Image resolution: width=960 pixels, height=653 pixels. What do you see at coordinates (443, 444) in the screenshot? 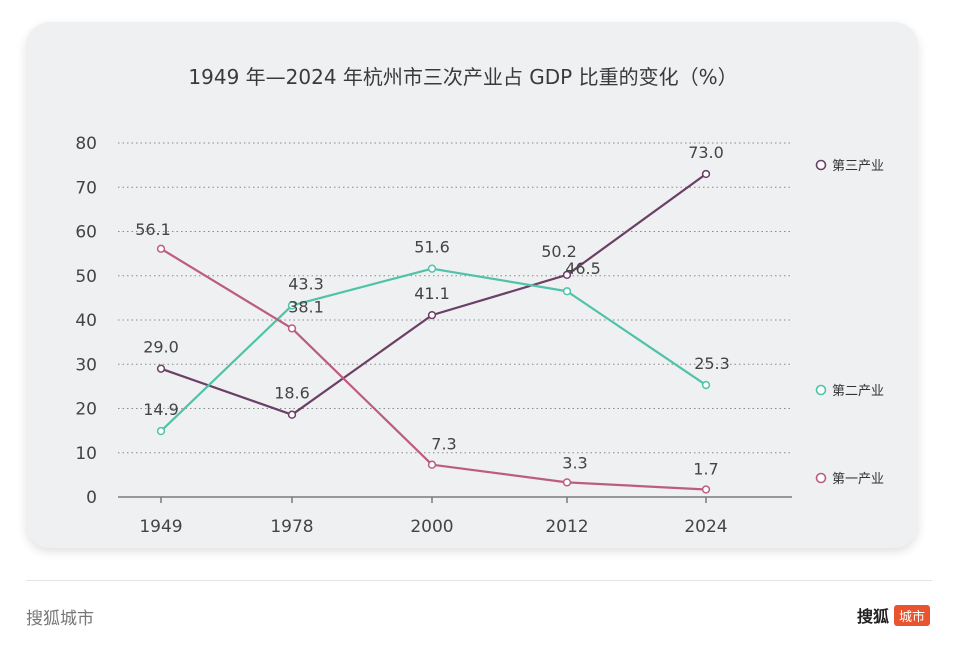
I see `data-label: 7.3` at bounding box center [443, 444].